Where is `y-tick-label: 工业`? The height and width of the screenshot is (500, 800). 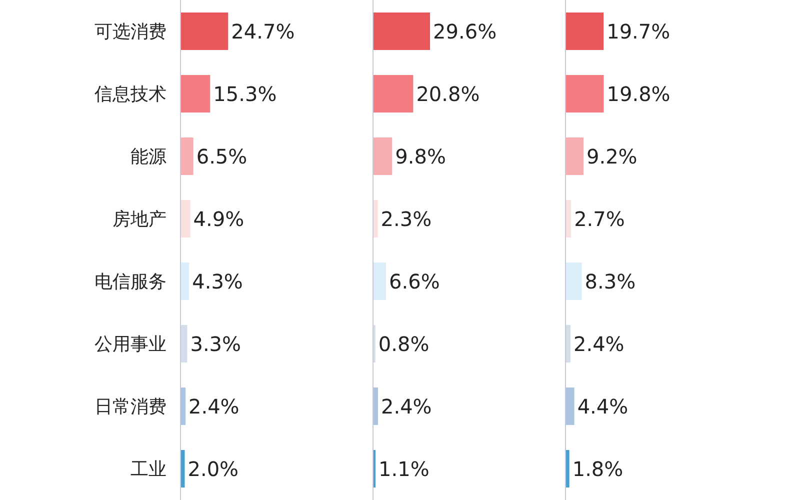
y-tick-label: 工业 is located at coordinates (148, 469).